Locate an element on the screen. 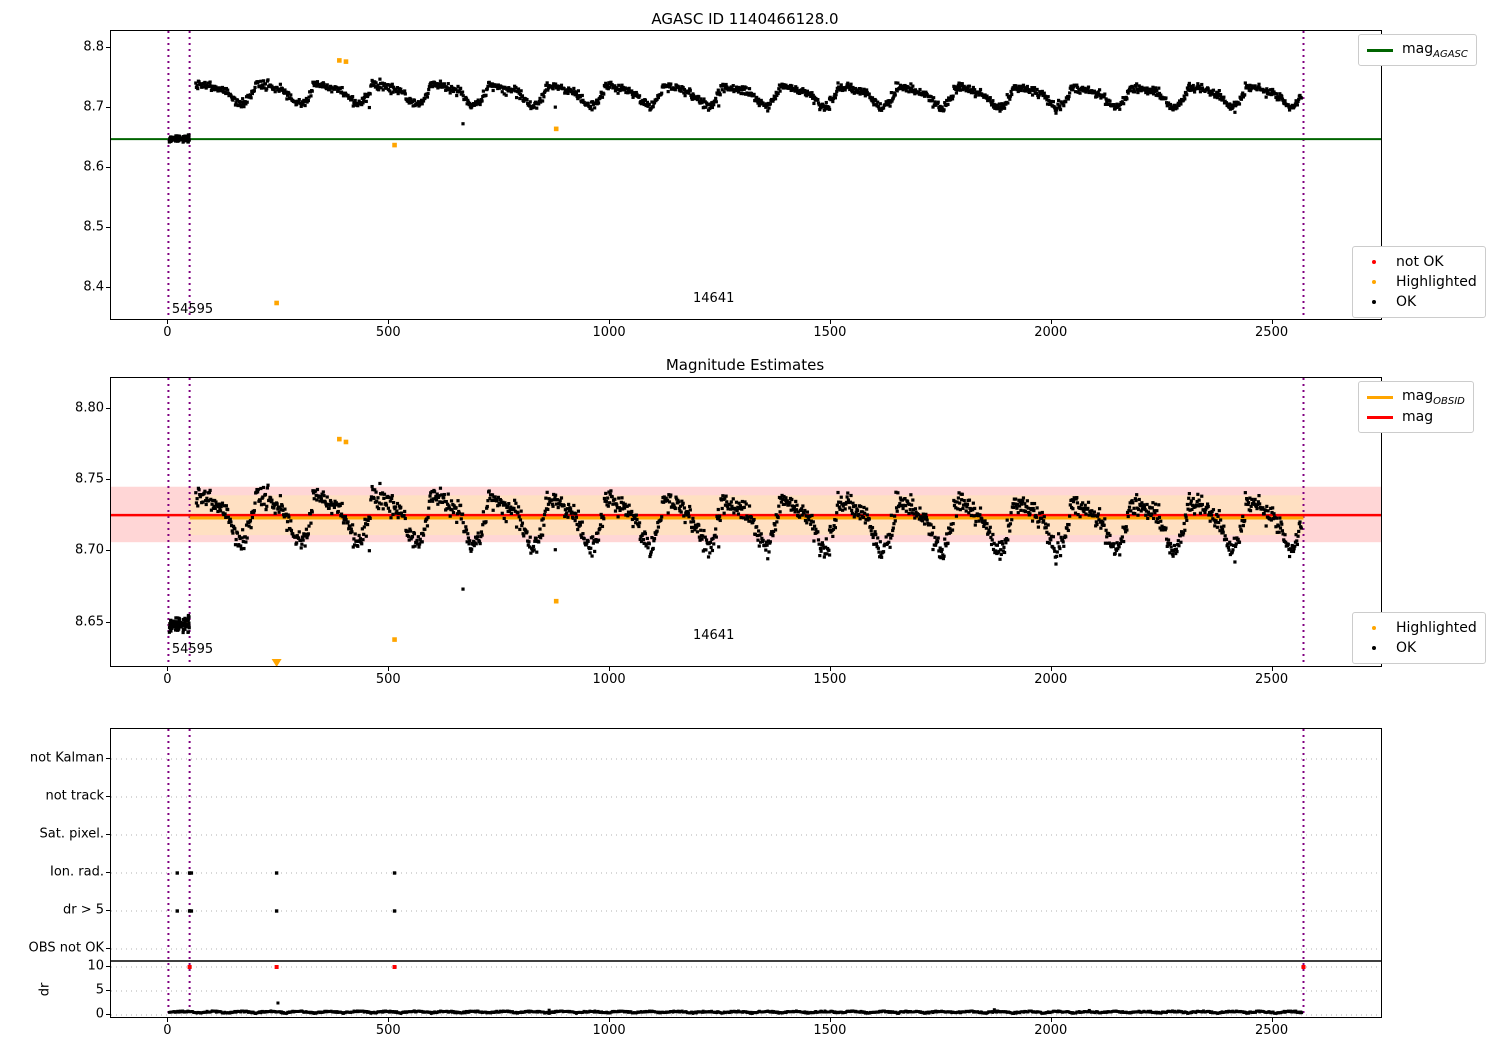  panel3-dr-tick-label: 0 is located at coordinates (99, 1014).